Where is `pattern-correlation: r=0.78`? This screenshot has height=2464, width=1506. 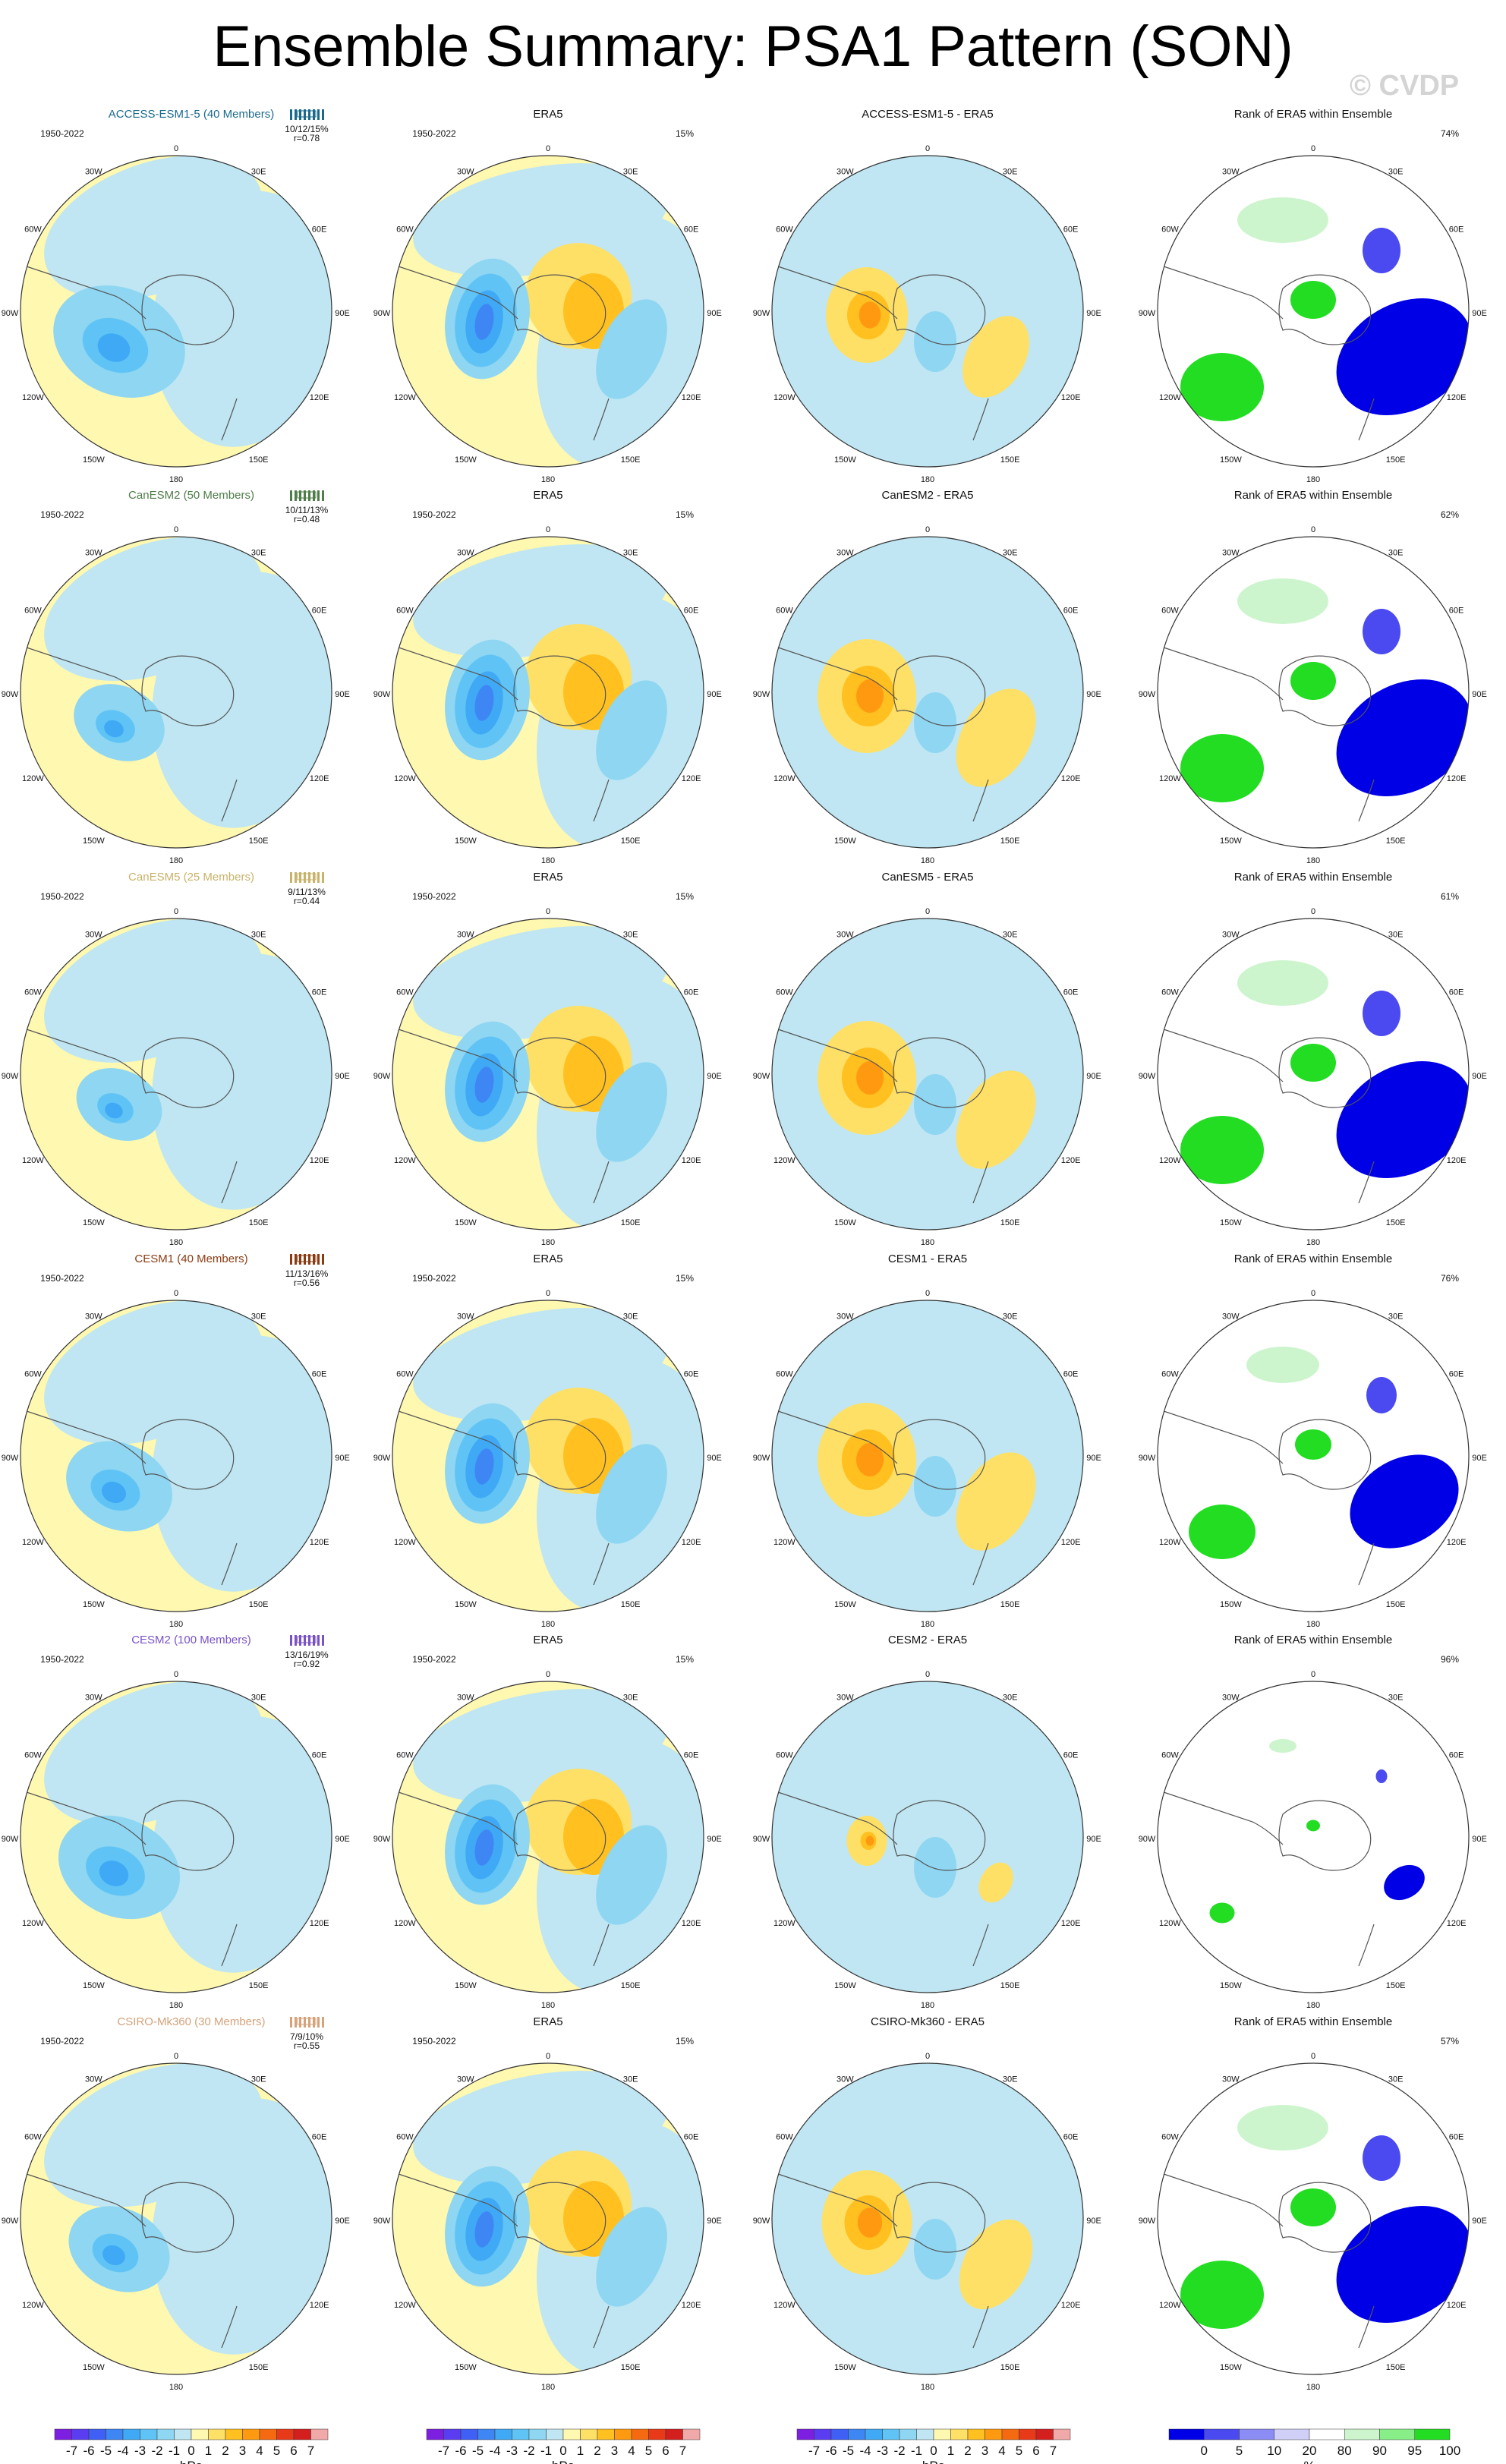 pattern-correlation: r=0.78 is located at coordinates (307, 138).